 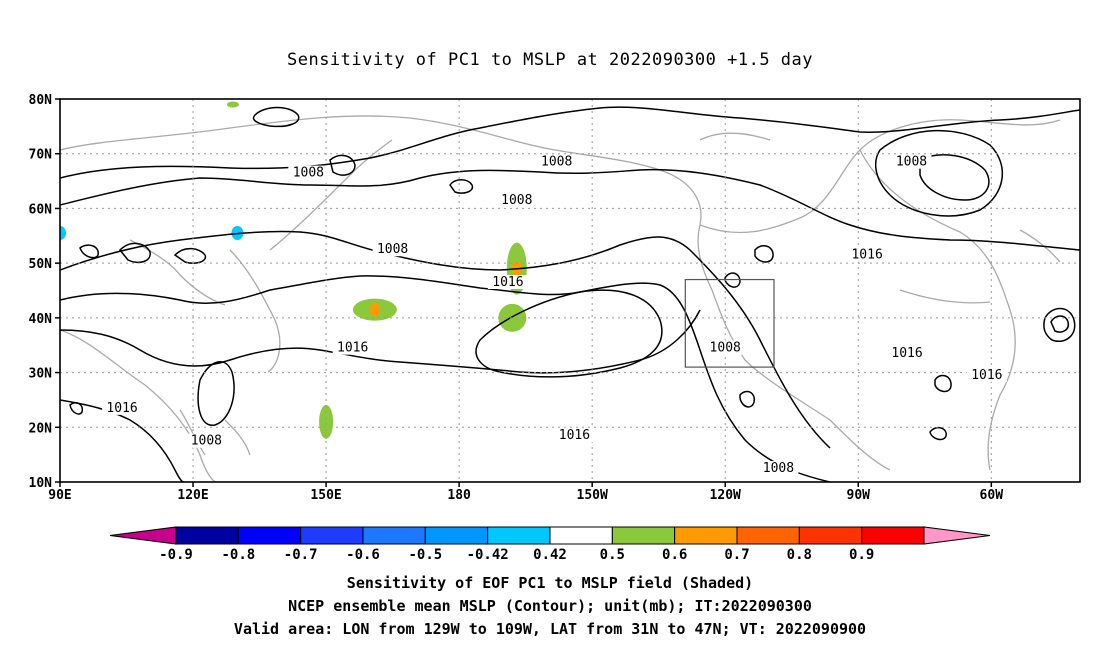 What do you see at coordinates (859, 495) in the screenshot?
I see `lon-tick-label: 90W` at bounding box center [859, 495].